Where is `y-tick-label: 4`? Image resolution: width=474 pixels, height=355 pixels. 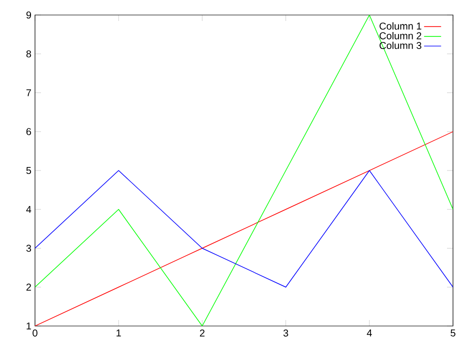
y-tick-label: 4 is located at coordinates (29, 209).